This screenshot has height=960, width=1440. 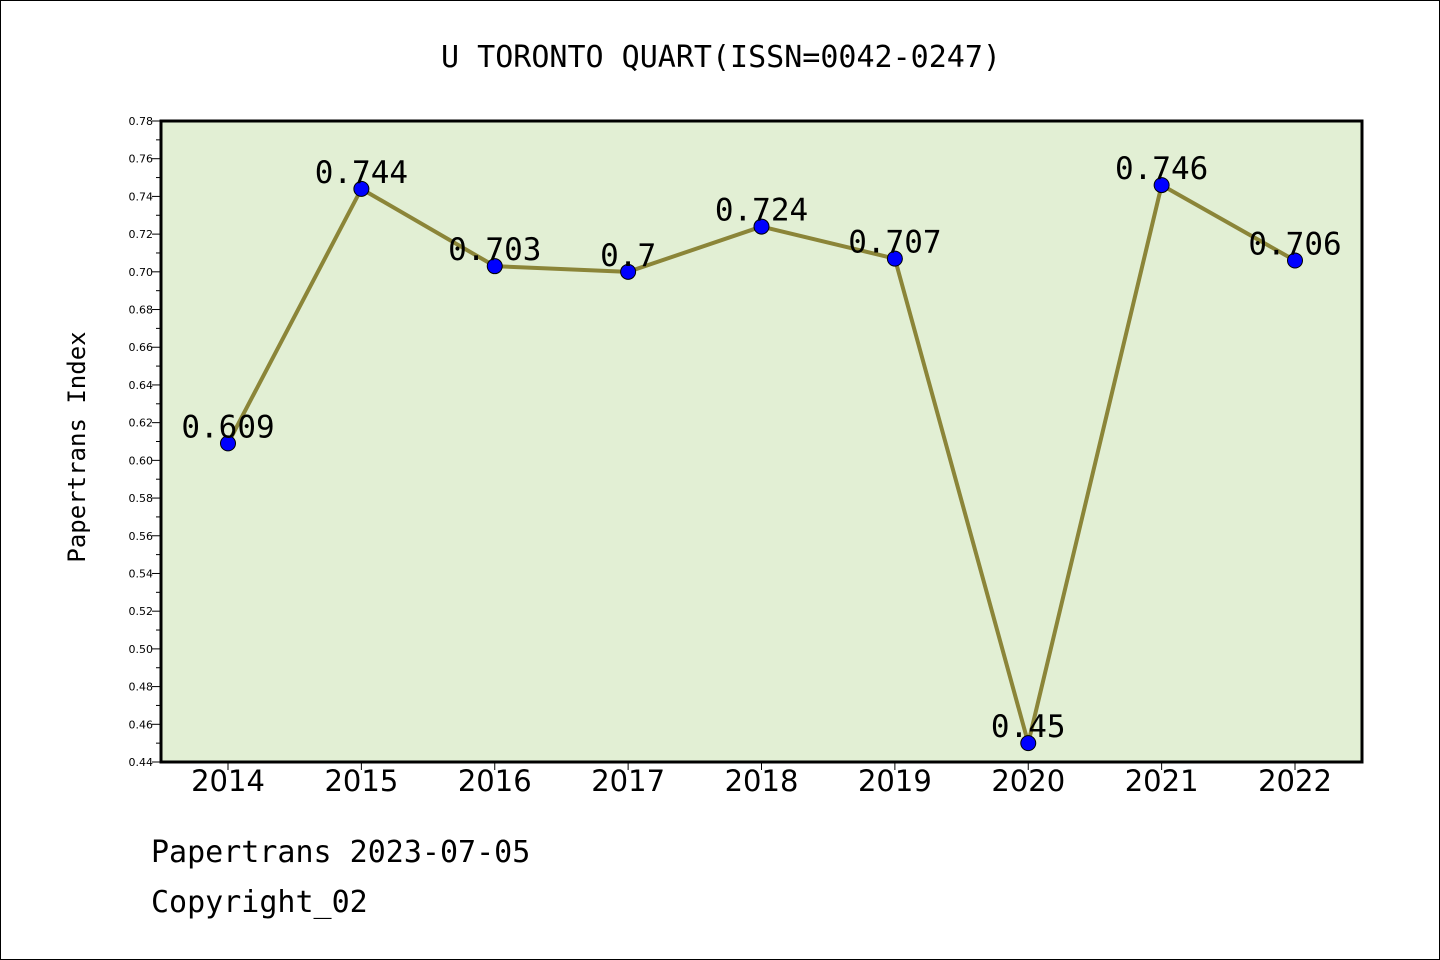 I want to click on y-tick-label: 0.66, so click(x=141, y=347).